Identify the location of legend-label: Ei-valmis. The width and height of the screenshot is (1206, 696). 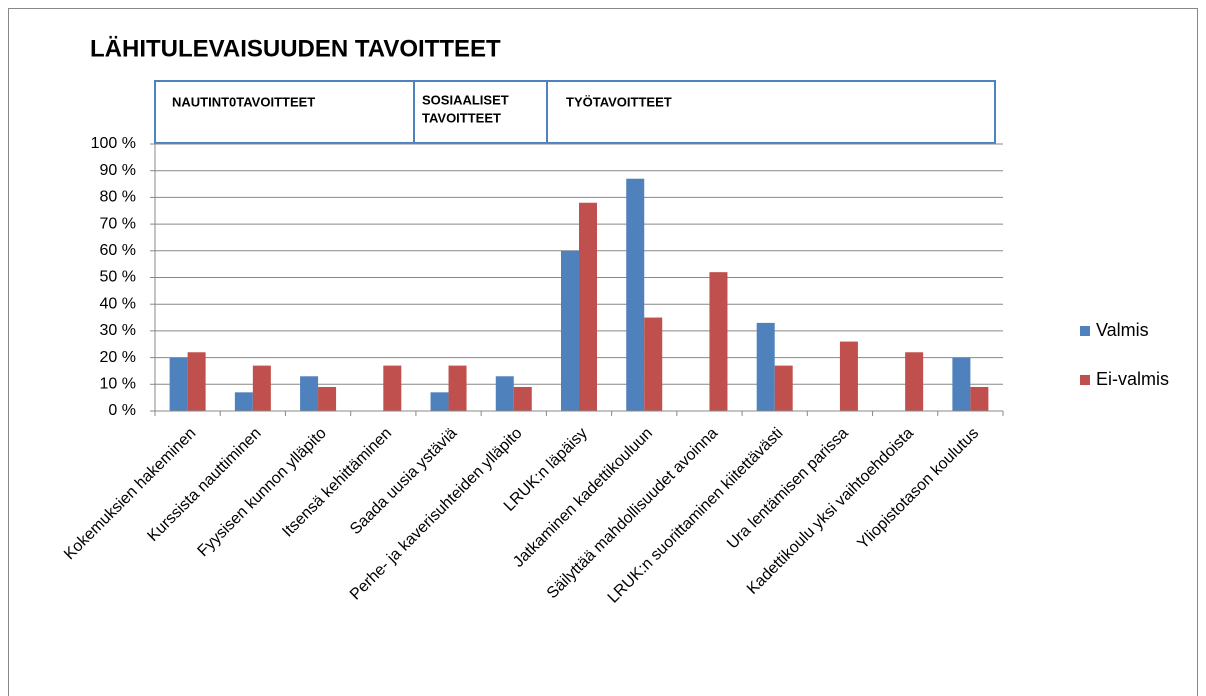
(1132, 379).